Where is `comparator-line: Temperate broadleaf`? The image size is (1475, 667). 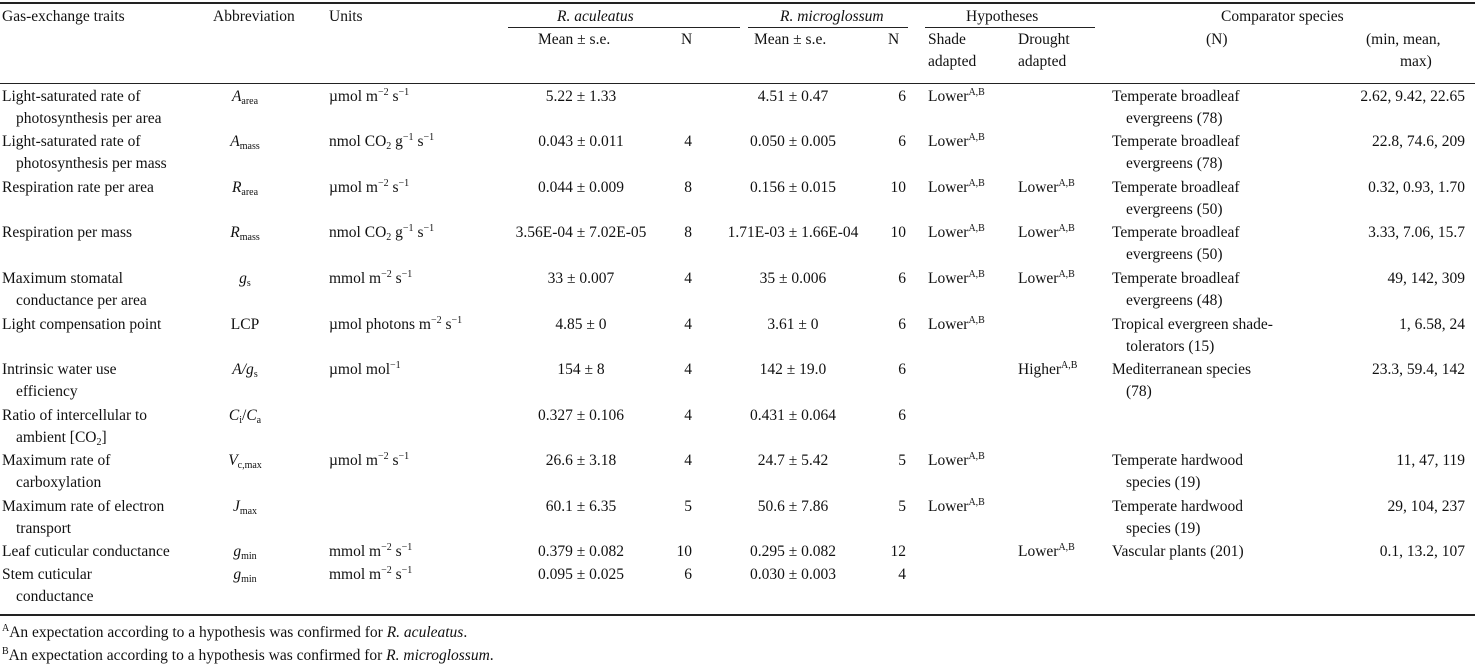
comparator-line: Temperate broadleaf is located at coordinates (1176, 141).